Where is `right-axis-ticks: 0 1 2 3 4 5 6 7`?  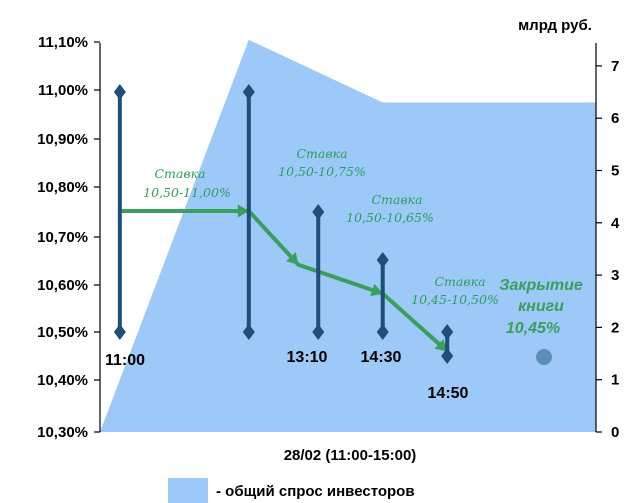 right-axis-ticks: 0 1 2 3 4 5 6 7 is located at coordinates (608, 249).